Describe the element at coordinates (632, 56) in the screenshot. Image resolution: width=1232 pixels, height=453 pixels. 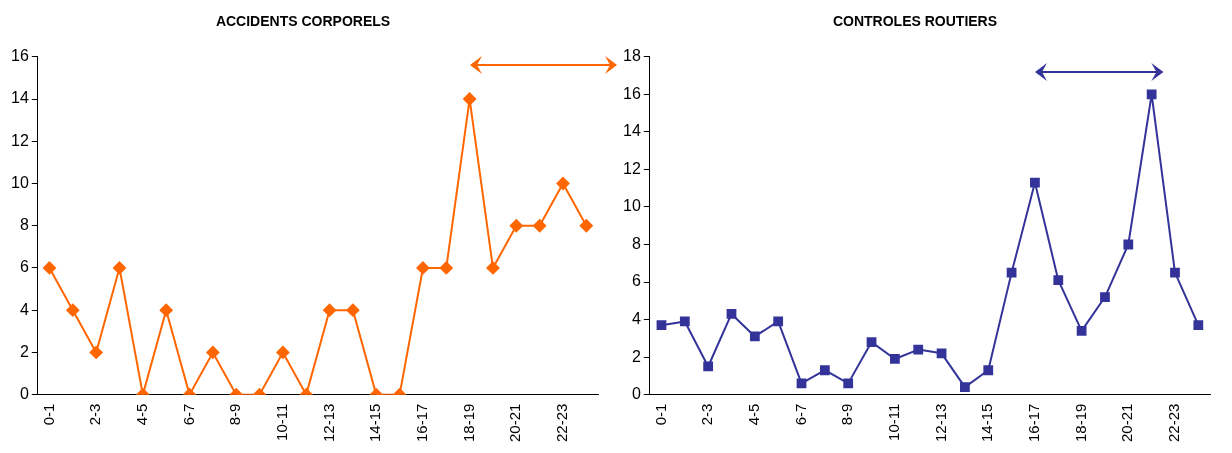
I see `y-tick-label: 18` at that location.